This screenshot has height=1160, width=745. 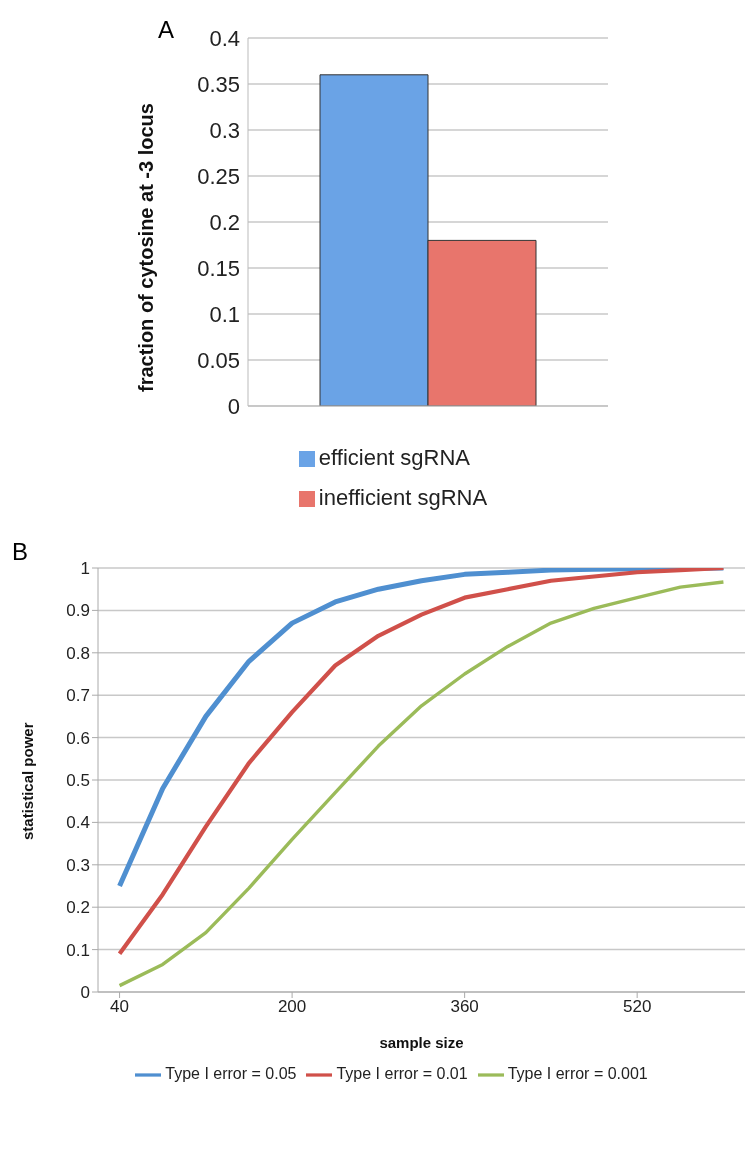 What do you see at coordinates (166, 30) in the screenshot?
I see `chart-title: A` at bounding box center [166, 30].